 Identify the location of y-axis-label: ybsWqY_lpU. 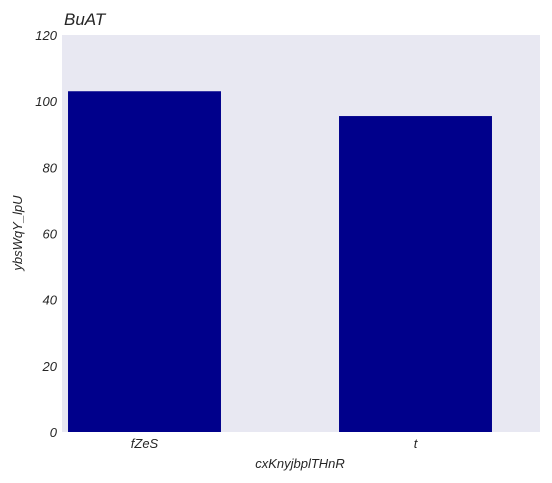
(17, 233).